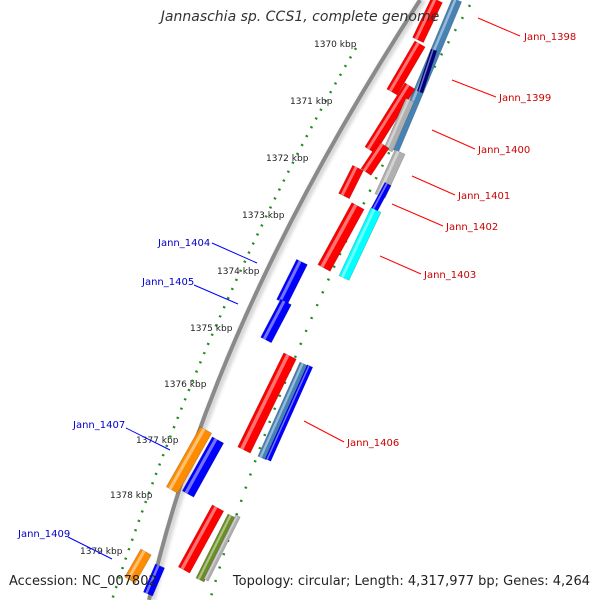  I want to click on gene-label-text: Jann_1402, so click(471, 227).